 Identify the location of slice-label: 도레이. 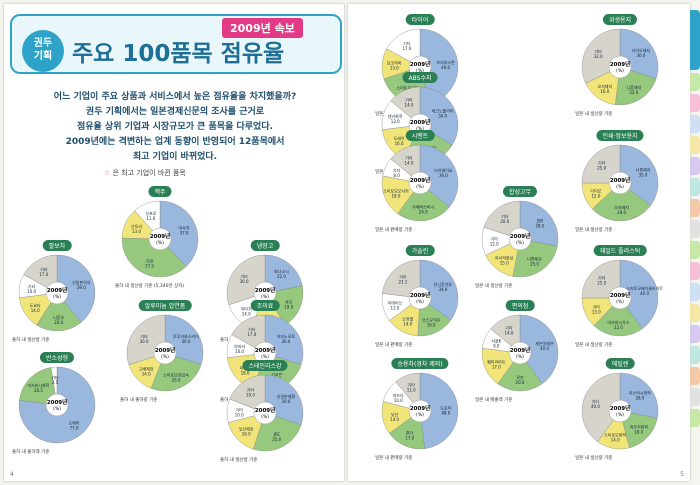
(74, 422).